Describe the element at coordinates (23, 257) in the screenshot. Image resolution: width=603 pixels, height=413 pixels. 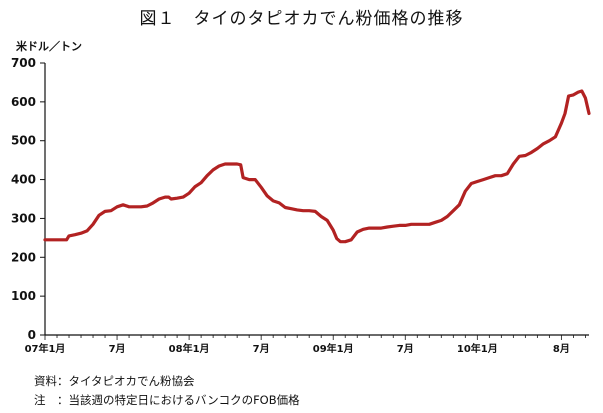
I see `y-tick-label: 200` at that location.